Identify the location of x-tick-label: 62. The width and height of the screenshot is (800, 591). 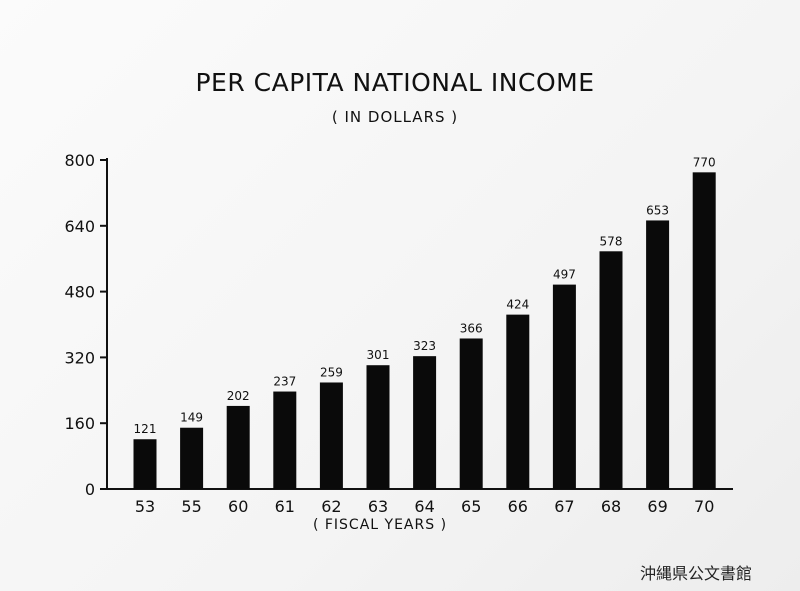
(331, 506).